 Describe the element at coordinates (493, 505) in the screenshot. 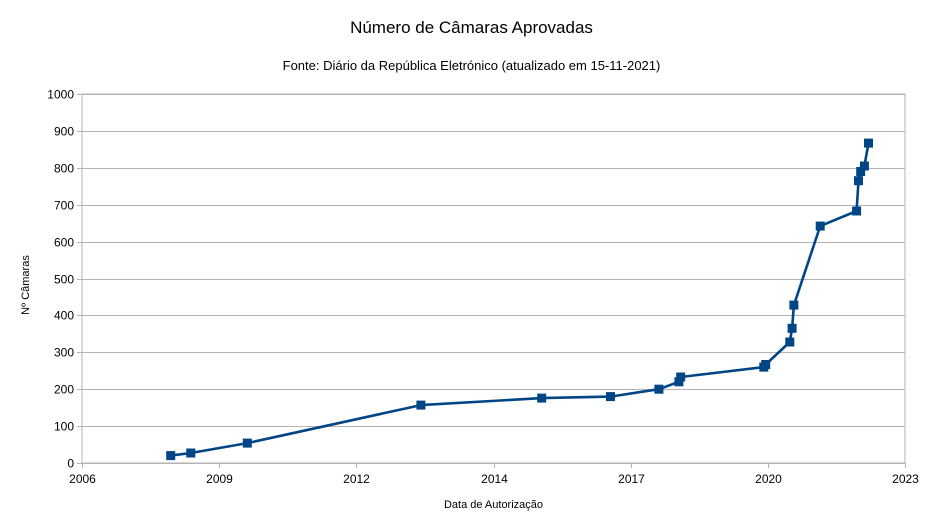

I see `x-axis-label: Data de Autorização` at that location.